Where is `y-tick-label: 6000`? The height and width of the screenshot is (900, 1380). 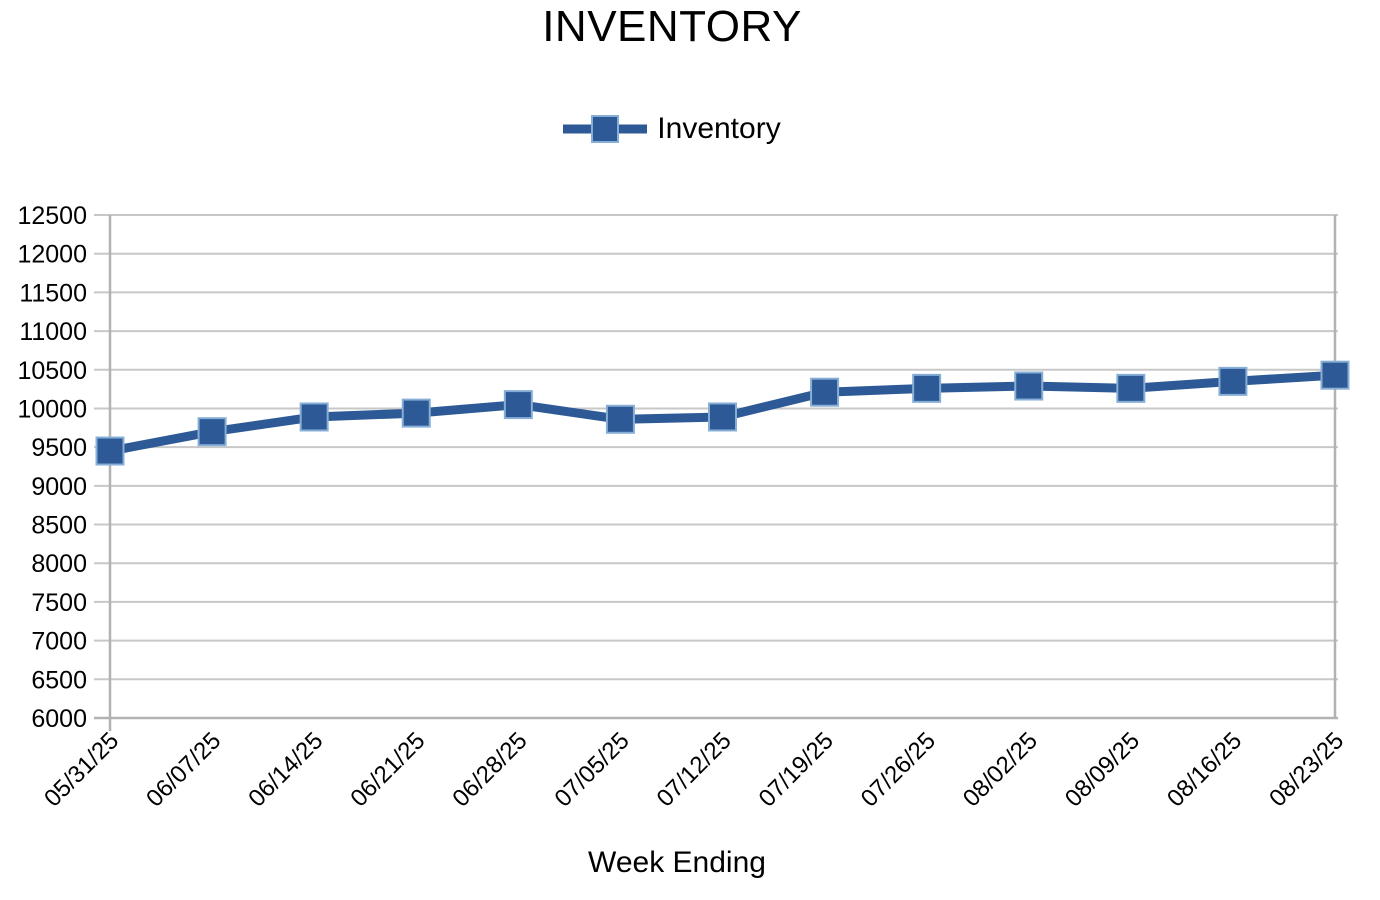 y-tick-label: 6000 is located at coordinates (59, 719).